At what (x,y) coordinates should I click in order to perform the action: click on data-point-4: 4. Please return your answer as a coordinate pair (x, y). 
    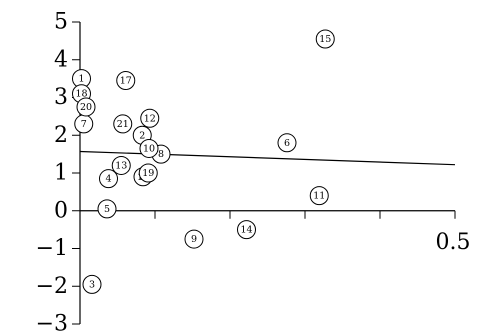
    Looking at the image, I should click on (108, 179).